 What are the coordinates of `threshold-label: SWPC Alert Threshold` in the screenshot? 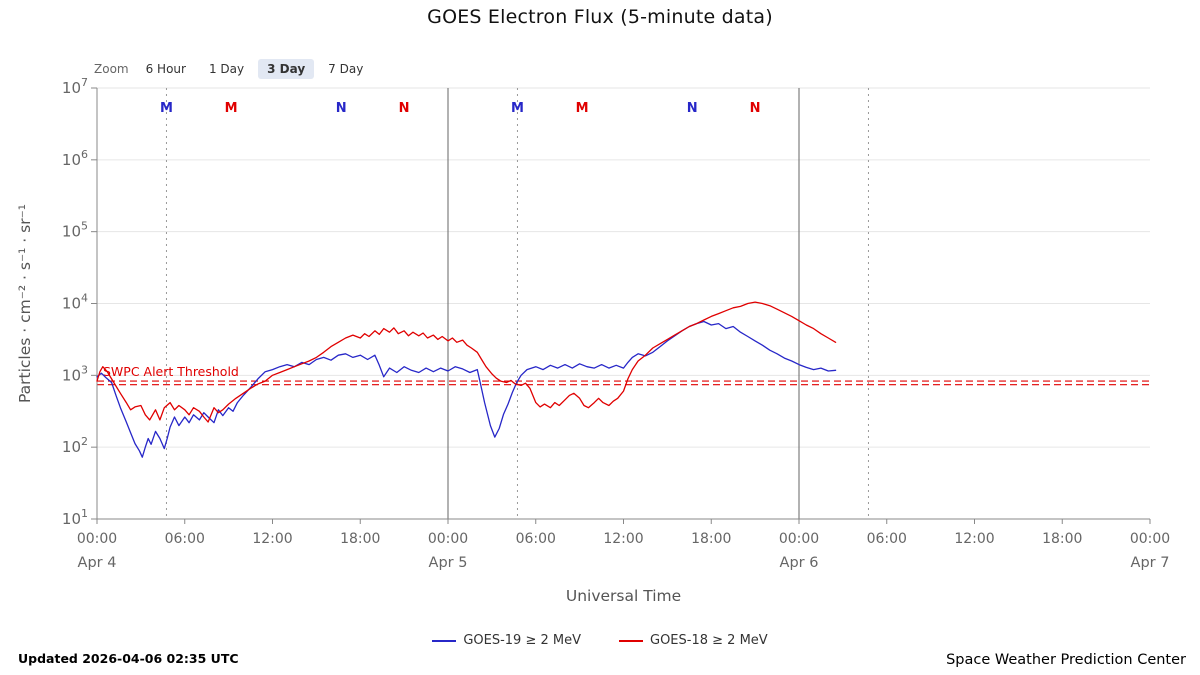 It's located at (171, 371).